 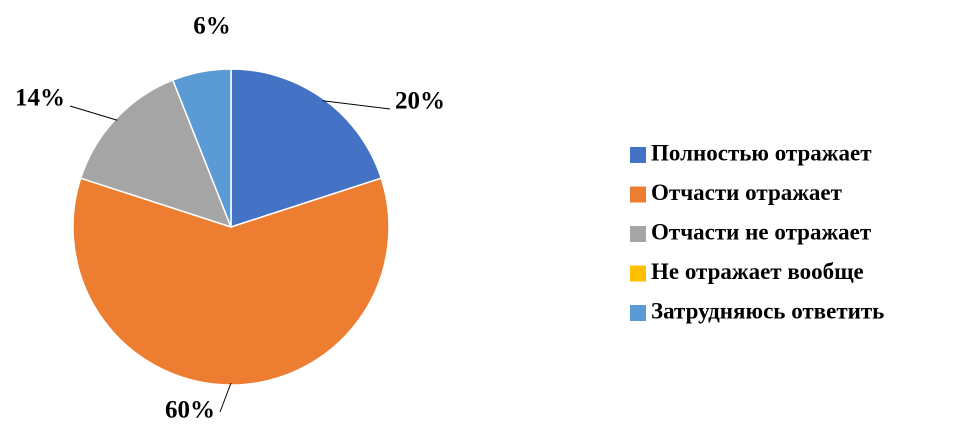 I want to click on legend-label: Не отражает вообще, so click(x=757, y=271).